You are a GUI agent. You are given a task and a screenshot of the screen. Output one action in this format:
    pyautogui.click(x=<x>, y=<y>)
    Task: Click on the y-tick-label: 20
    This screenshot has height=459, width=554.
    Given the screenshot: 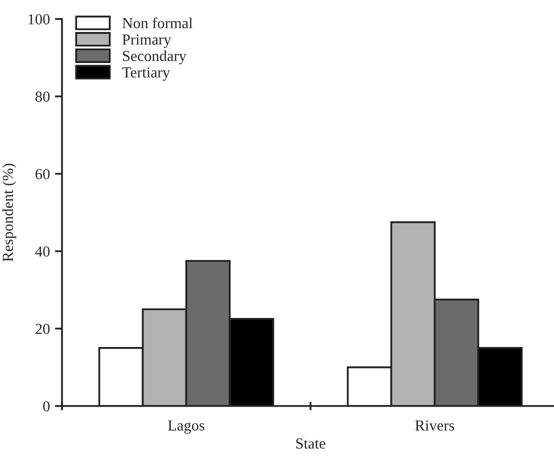 What is the action you would take?
    pyautogui.click(x=43, y=329)
    